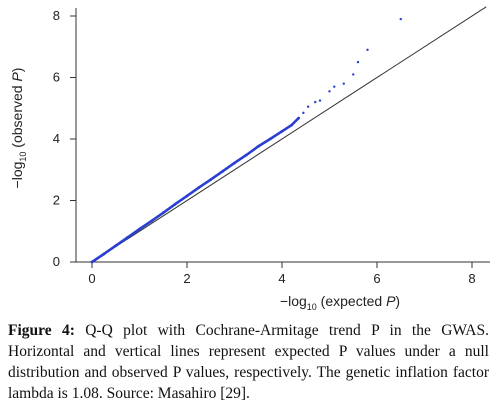 This screenshot has width=497, height=419. What do you see at coordinates (471, 278) in the screenshot?
I see `x-tick-label: 8` at bounding box center [471, 278].